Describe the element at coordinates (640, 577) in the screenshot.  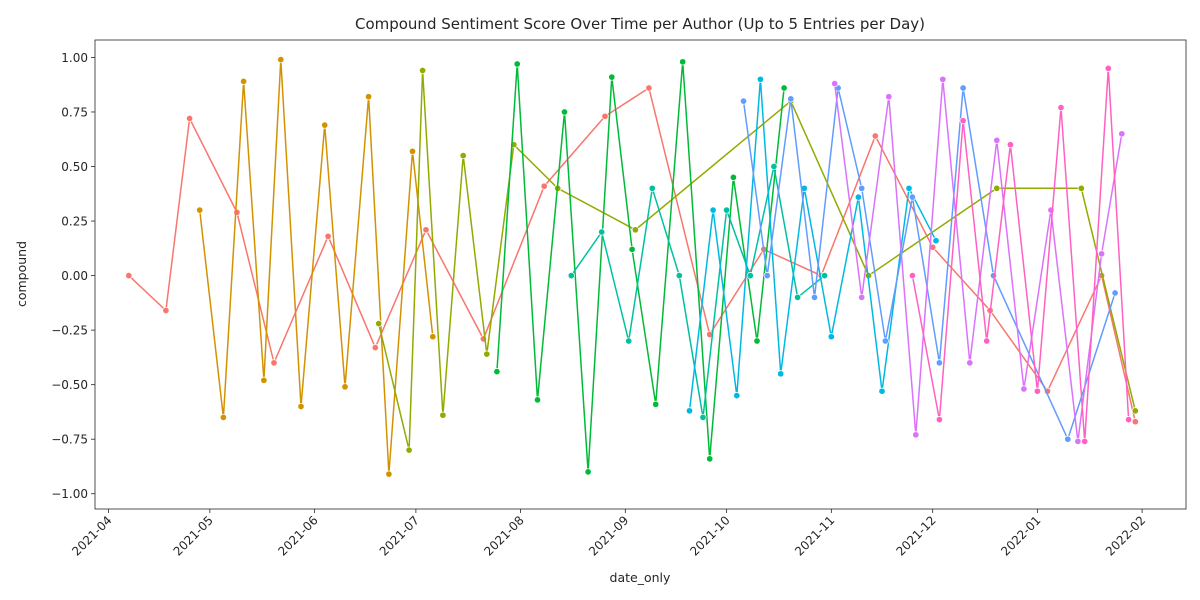
I see `x-axis-title: date_only` at that location.